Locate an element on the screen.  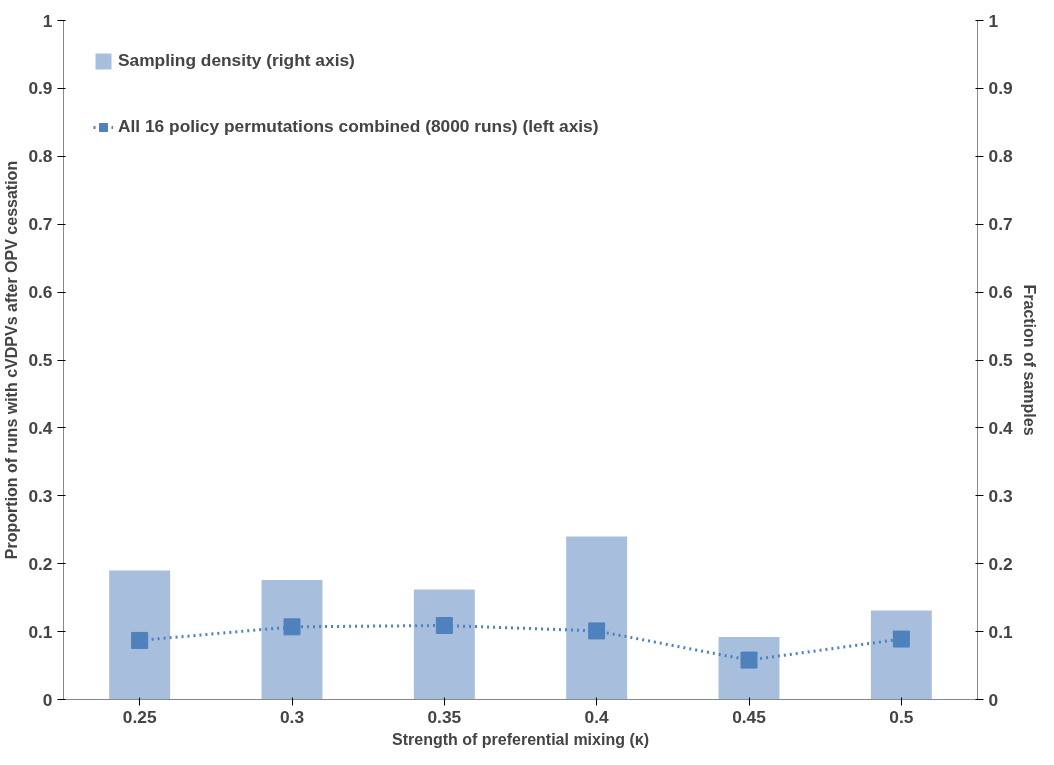
x-axis-title: Strength of preferential mixing (κ) is located at coordinates (520, 739).